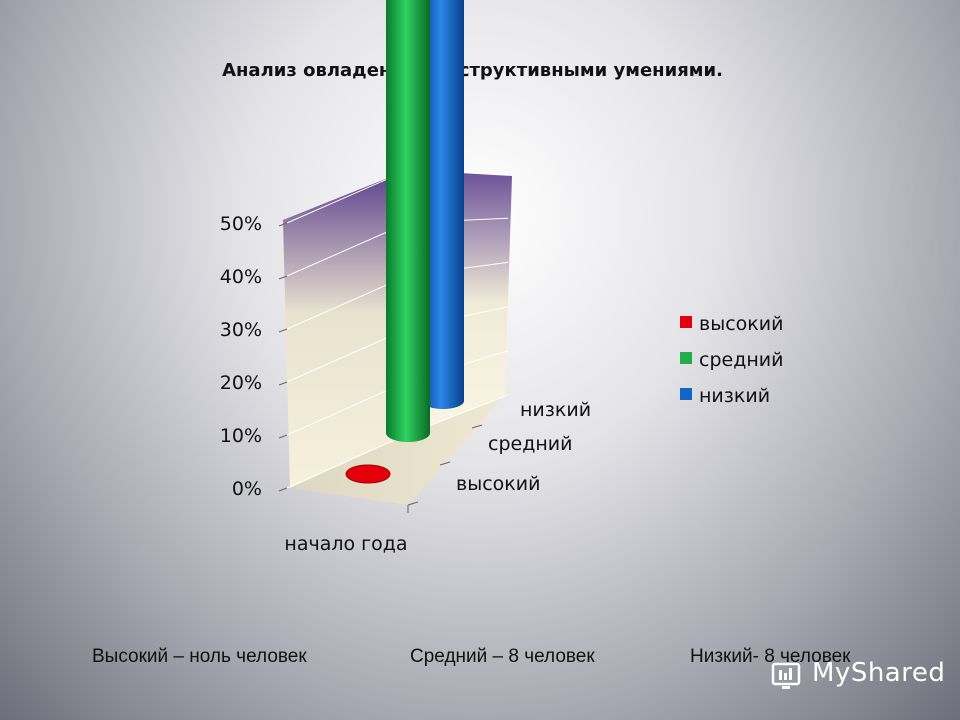 This screenshot has height=720, width=960. What do you see at coordinates (686, 394) in the screenshot?
I see `legend-swatch-low` at bounding box center [686, 394].